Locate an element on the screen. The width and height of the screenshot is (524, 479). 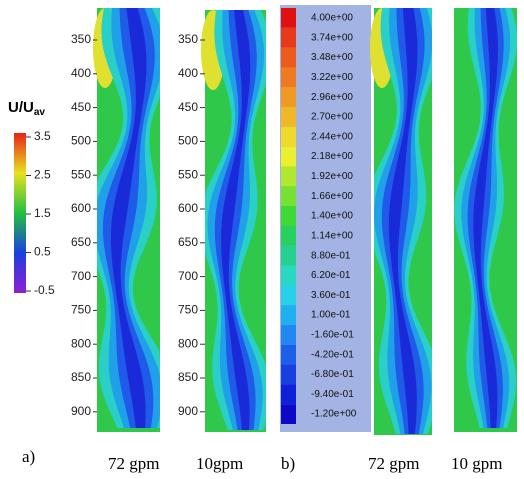
colorbar-label: 2.18e+00 is located at coordinates (332, 156).